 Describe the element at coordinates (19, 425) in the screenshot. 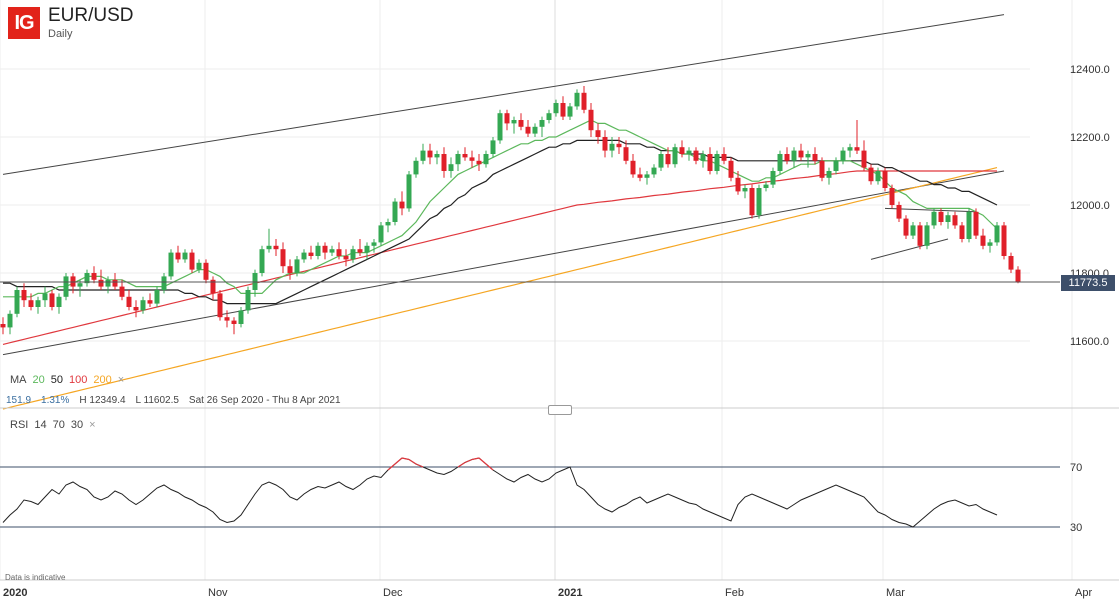

I see `rsi-label: RSI` at that location.